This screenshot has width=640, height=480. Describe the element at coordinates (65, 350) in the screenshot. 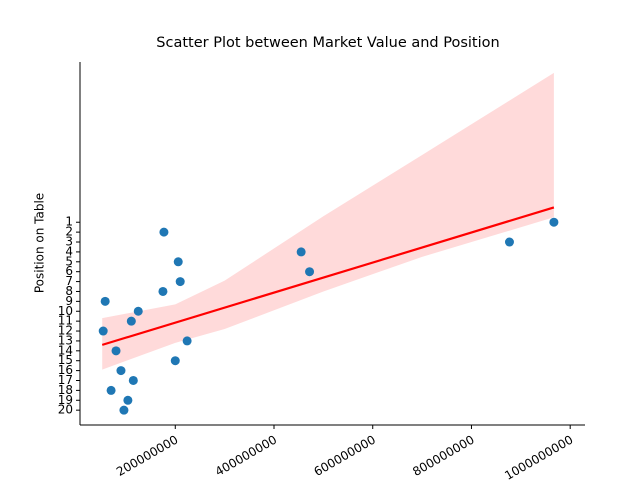

I see `y-tick-label: 14` at that location.